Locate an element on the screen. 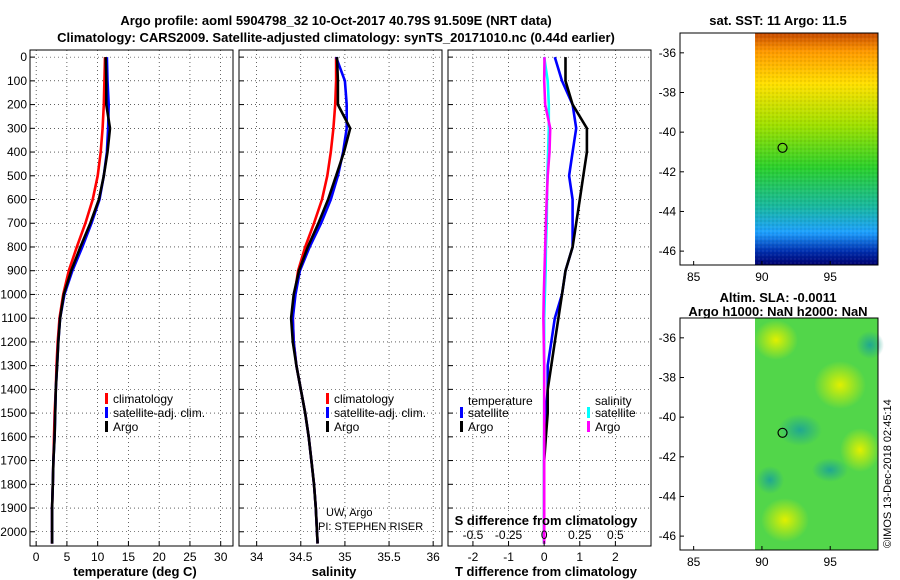 The height and width of the screenshot is (580, 900). s-difference-xlabel: S difference from climatology is located at coordinates (547, 520).